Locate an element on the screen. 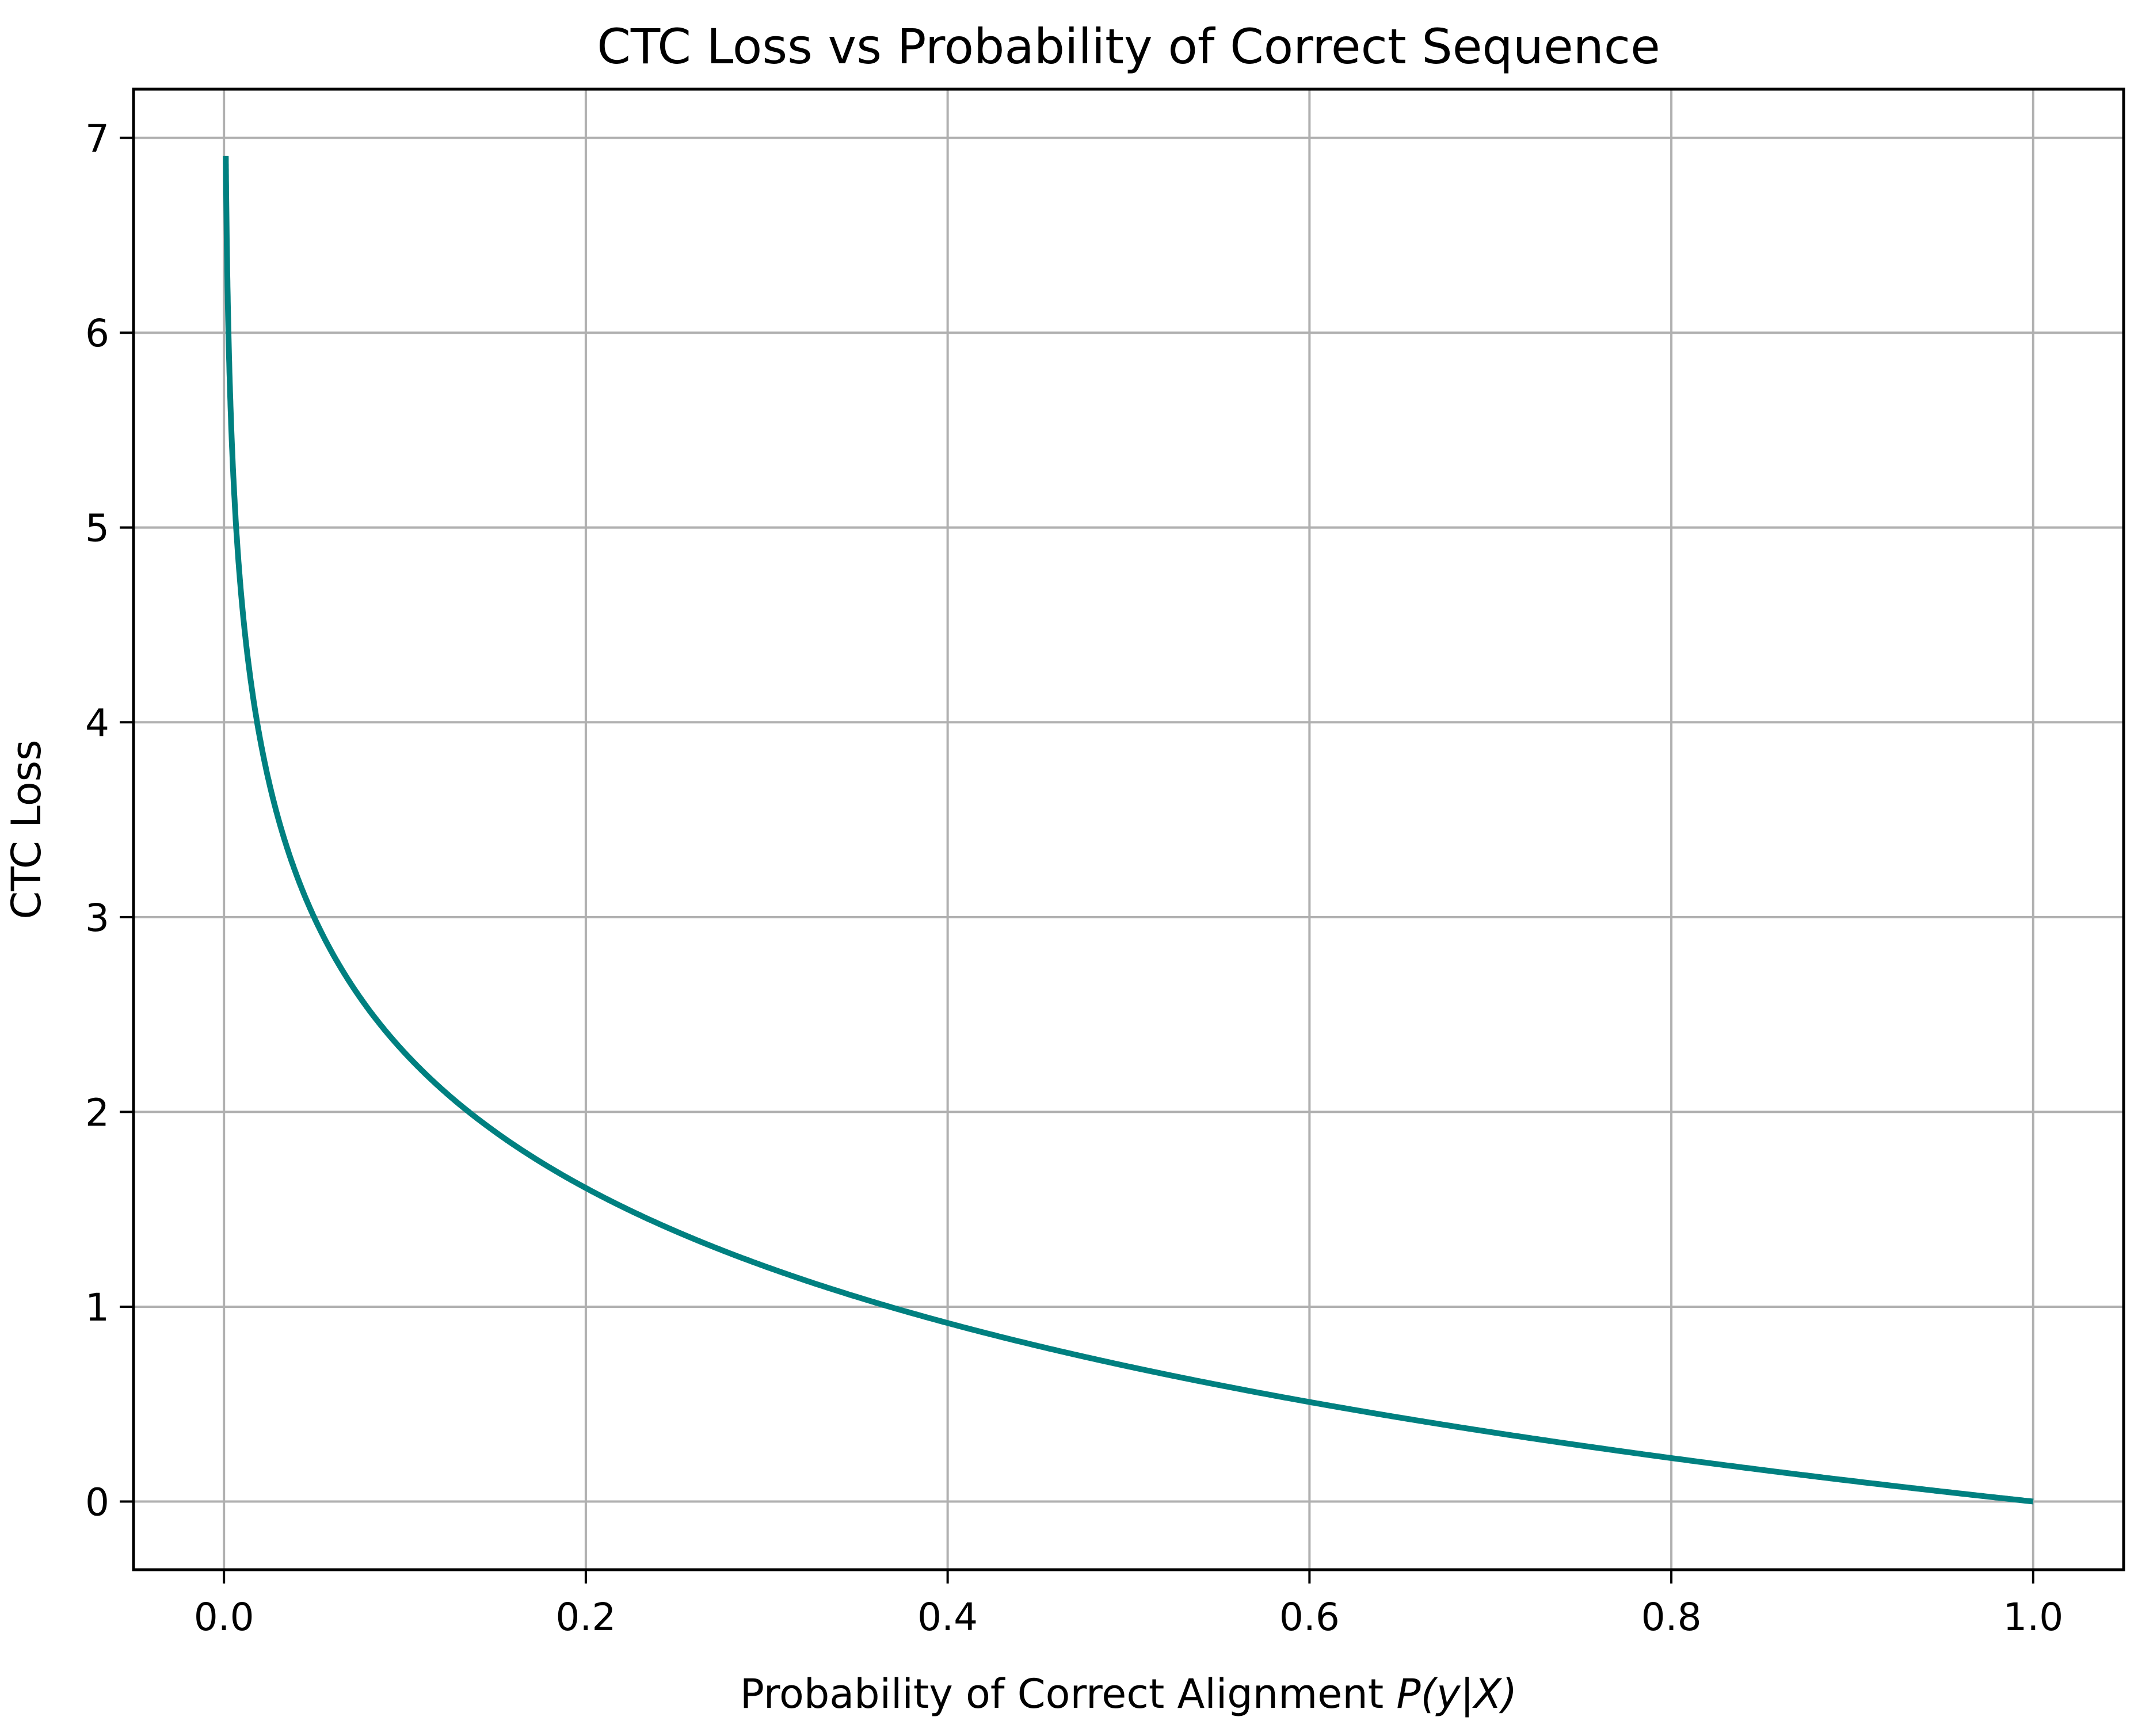 Image resolution: width=2138 pixels, height=1736 pixels. x-tick-label: 0.6 is located at coordinates (1309, 1617).